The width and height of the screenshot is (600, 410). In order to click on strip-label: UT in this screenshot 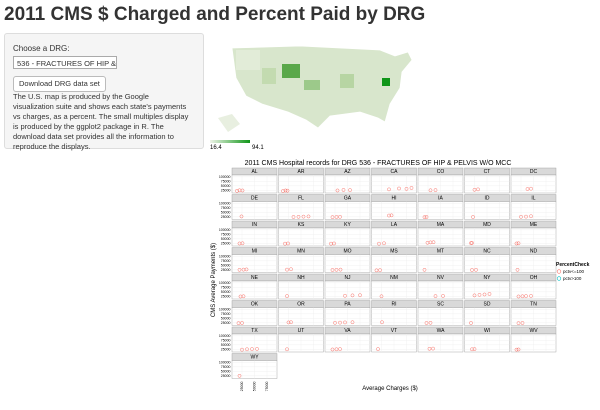, I will do `click(301, 331)`.